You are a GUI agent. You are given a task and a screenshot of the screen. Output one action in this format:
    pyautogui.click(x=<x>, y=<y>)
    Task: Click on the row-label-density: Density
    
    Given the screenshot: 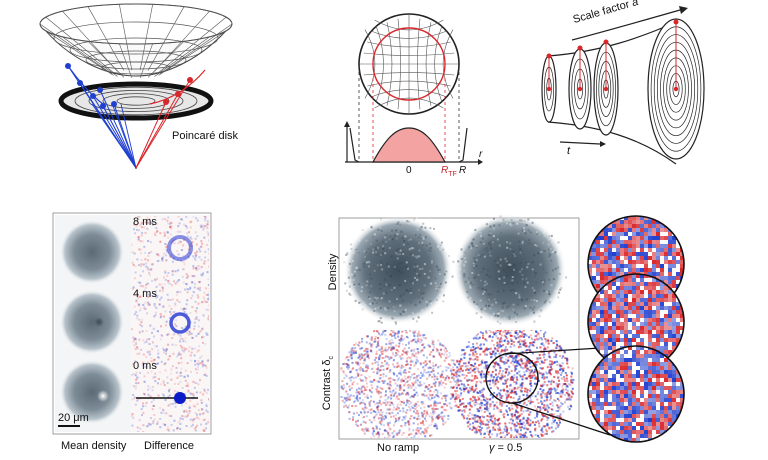 What is the action you would take?
    pyautogui.click(x=333, y=272)
    